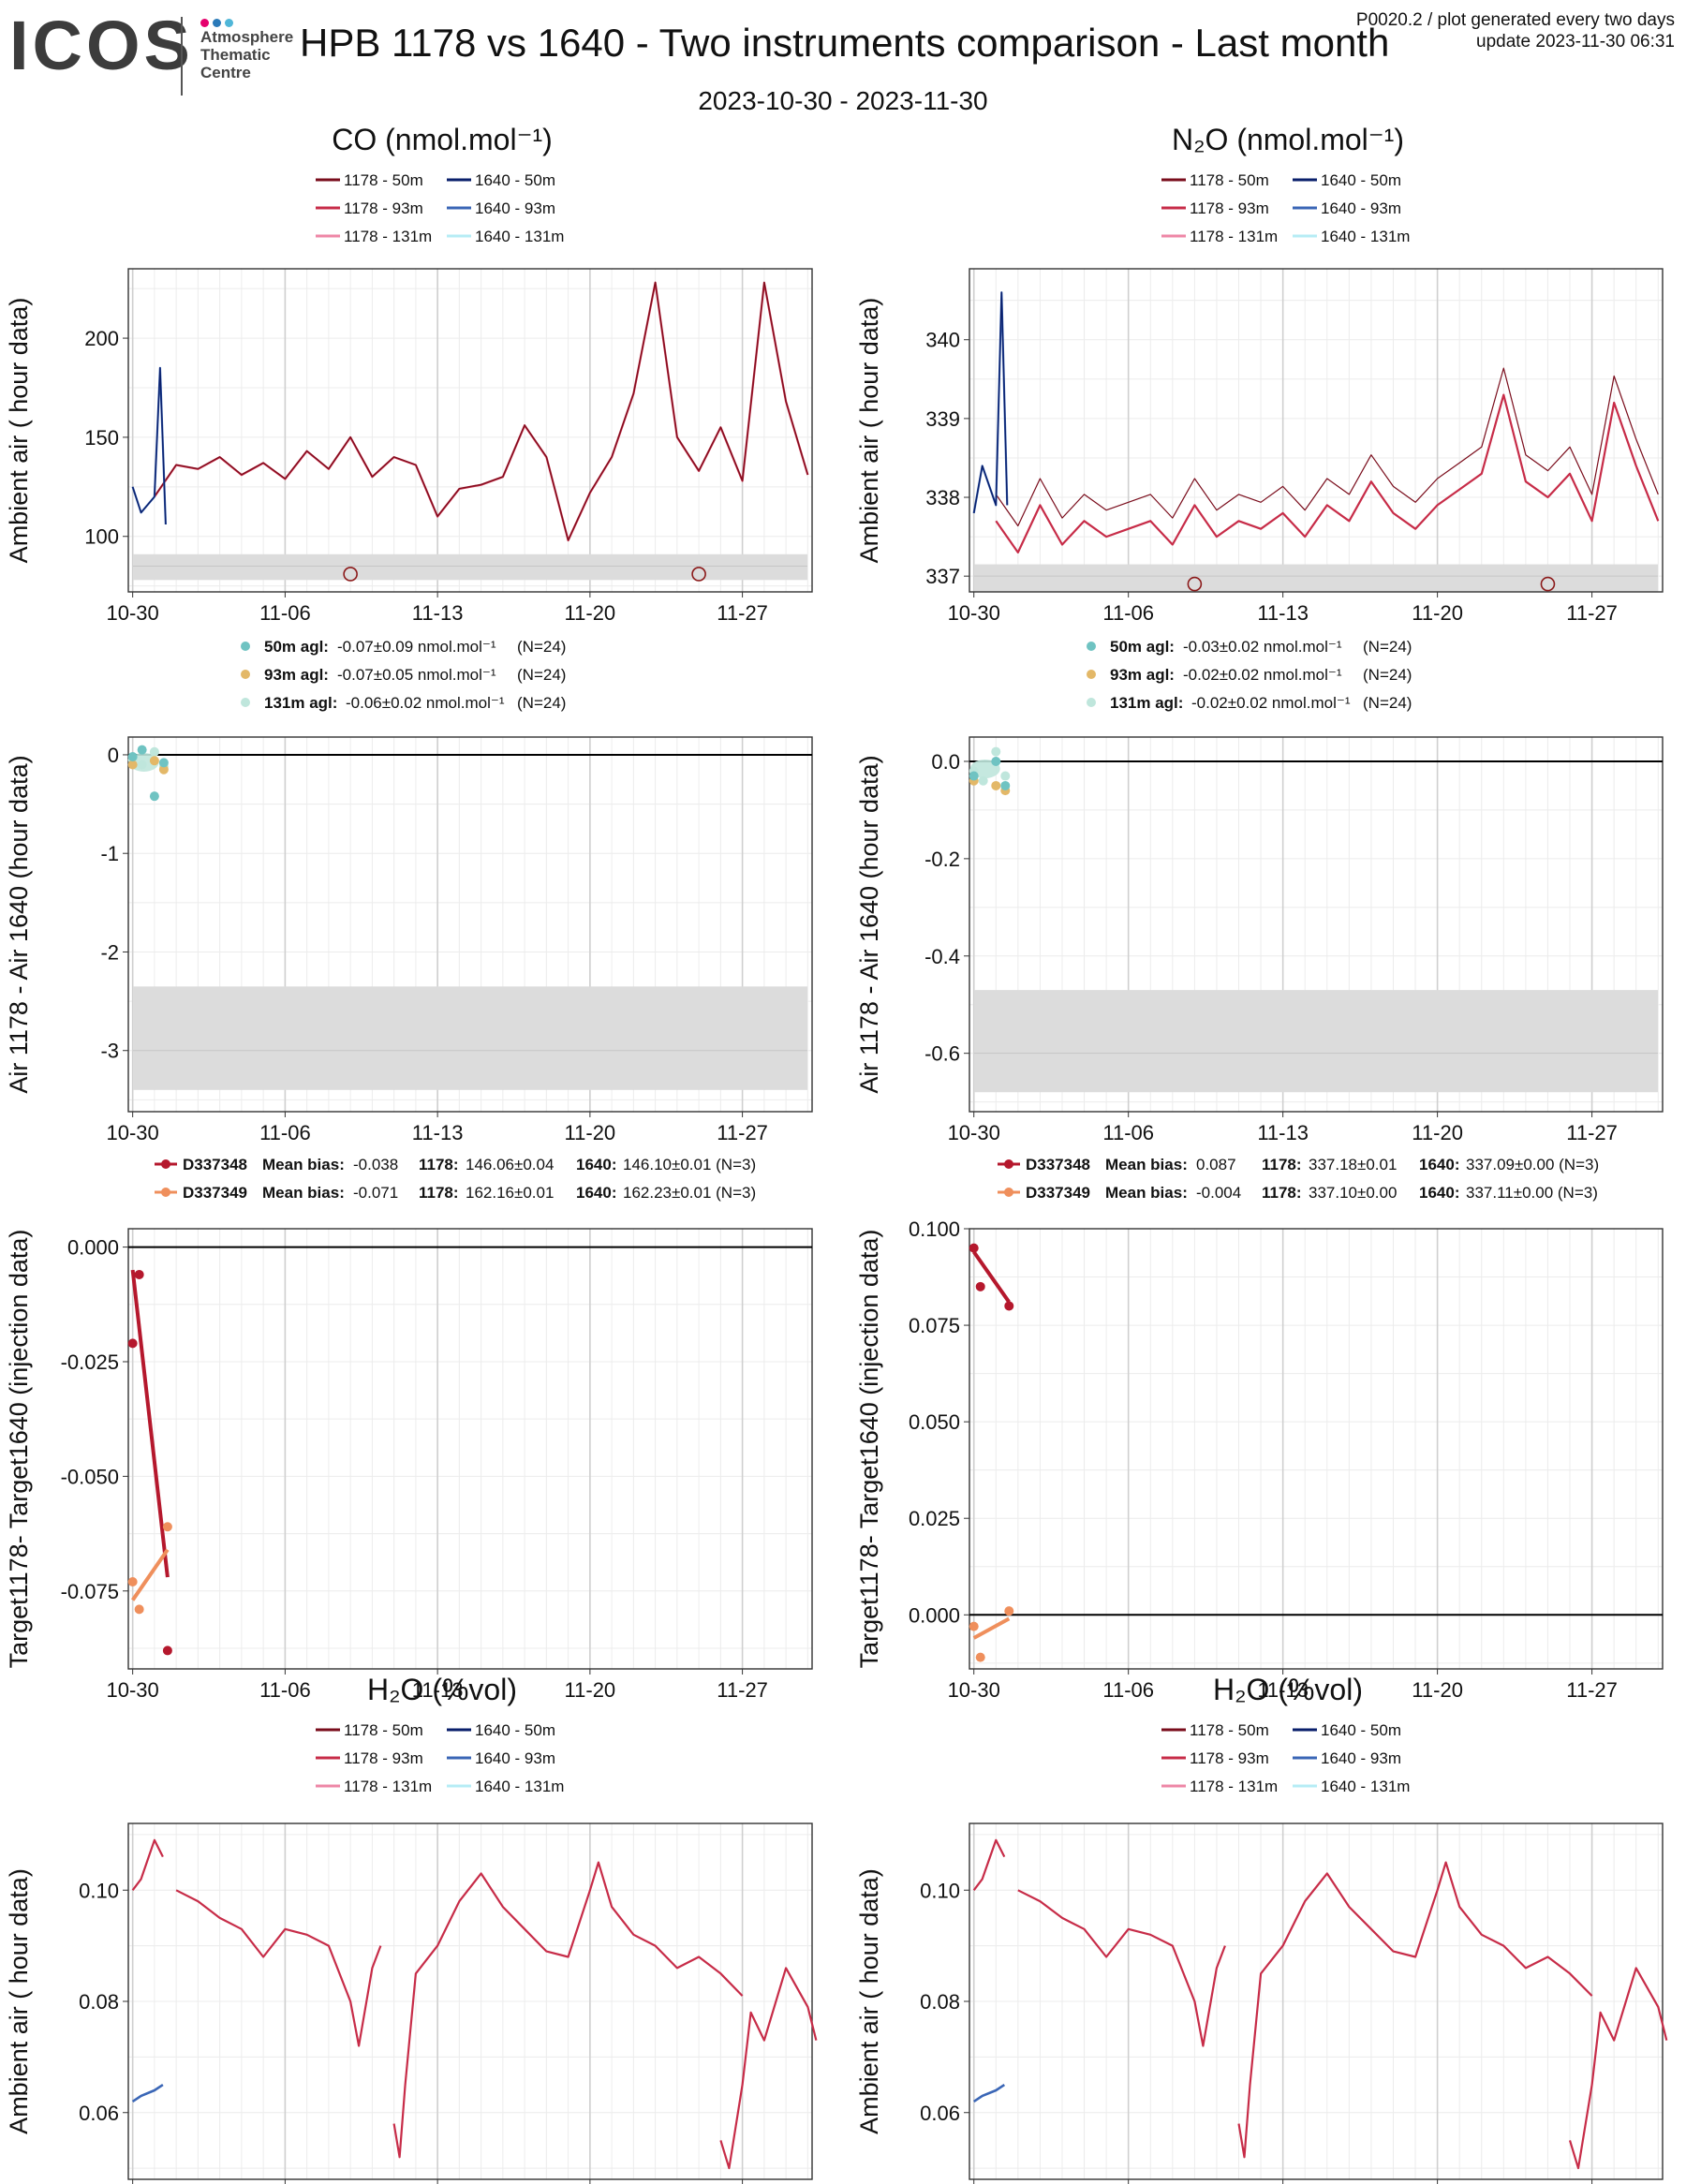  Describe the element at coordinates (90, 1362) in the screenshot. I see `y-tick-label: -0.025` at that location.